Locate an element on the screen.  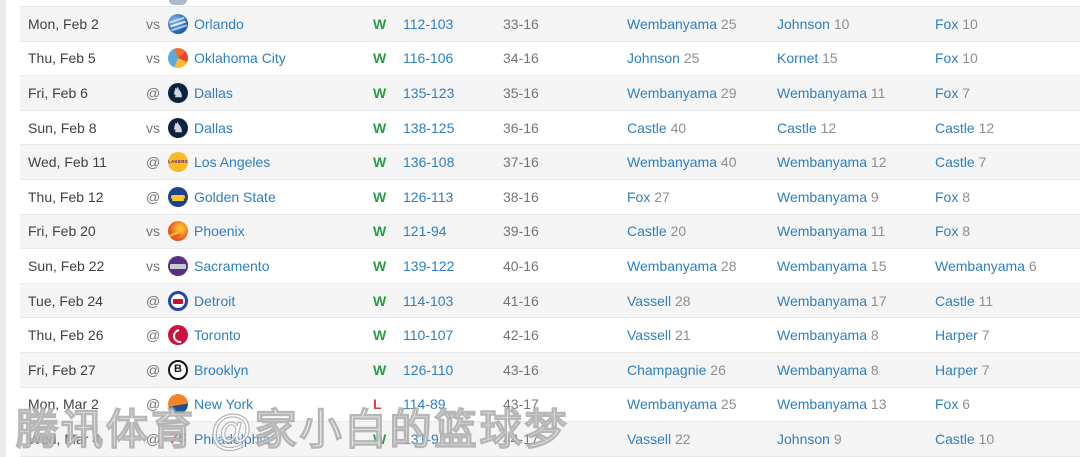
game-date: Fri, Feb 6 is located at coordinates (58, 92).